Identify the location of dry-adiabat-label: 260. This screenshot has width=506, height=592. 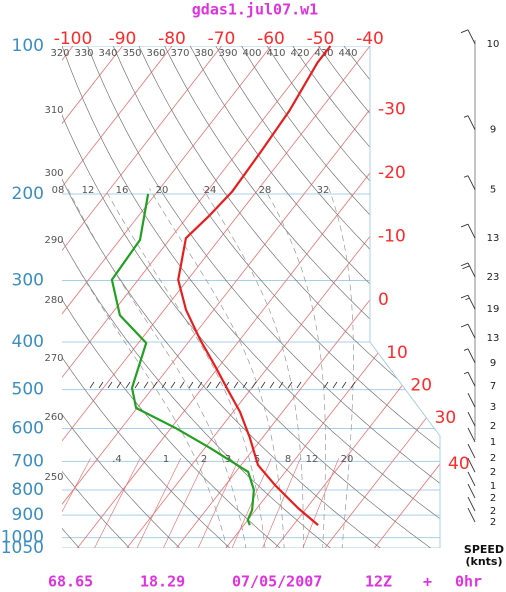
(53, 417).